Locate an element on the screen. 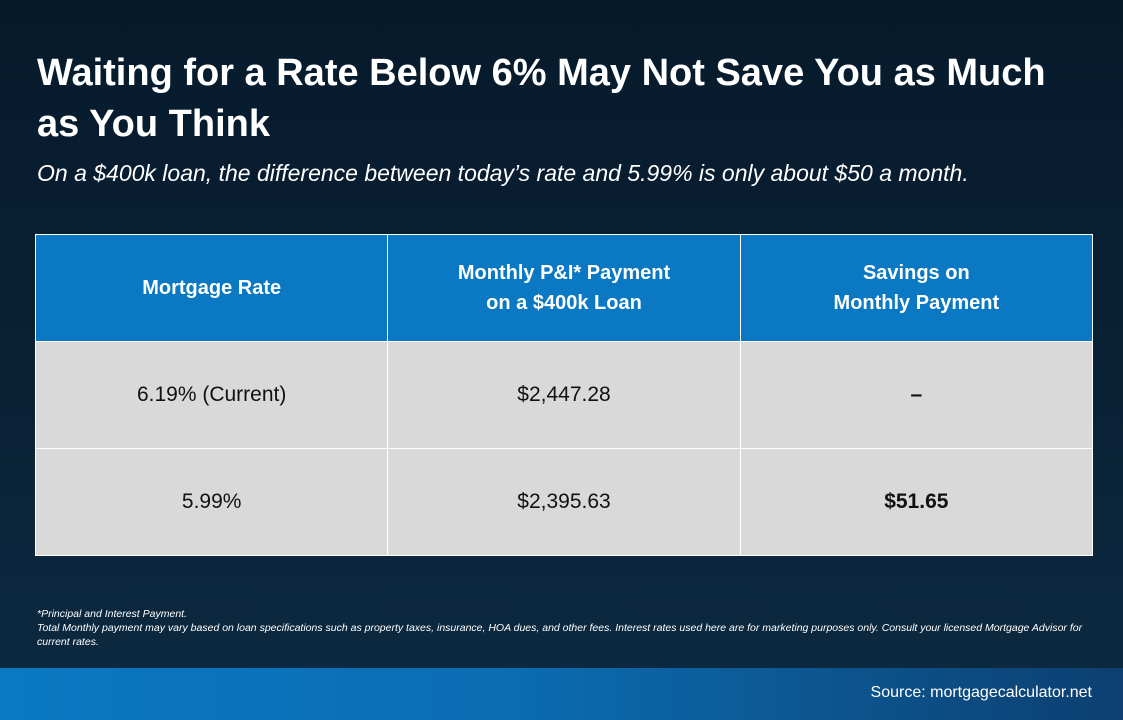 This screenshot has width=1123, height=720. column-header-line: Savings on is located at coordinates (916, 273).